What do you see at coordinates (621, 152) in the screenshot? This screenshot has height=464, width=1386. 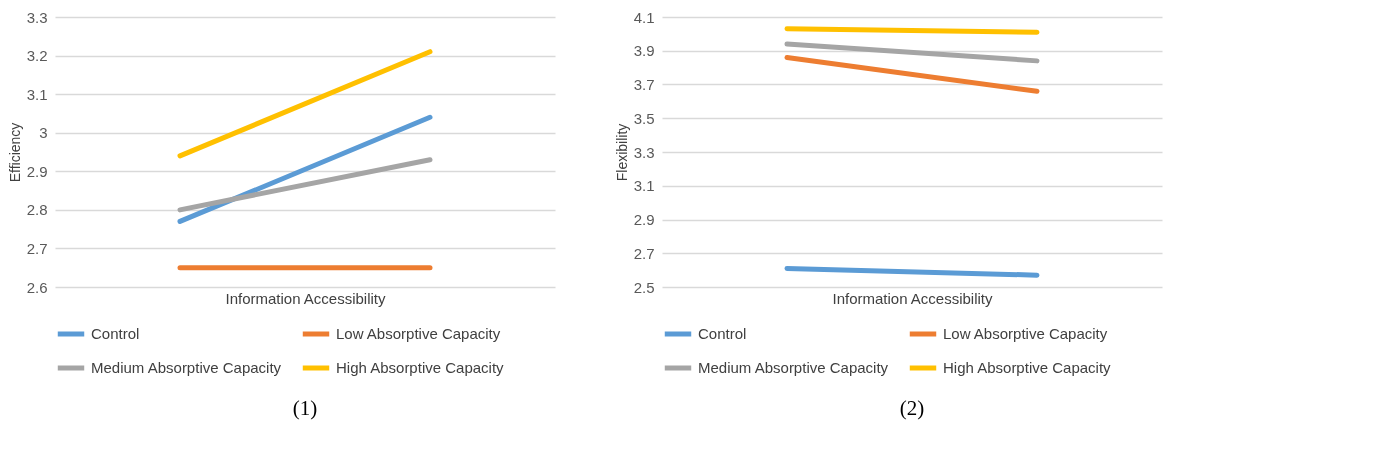 I see `y-axis-title: Flexibility` at bounding box center [621, 152].